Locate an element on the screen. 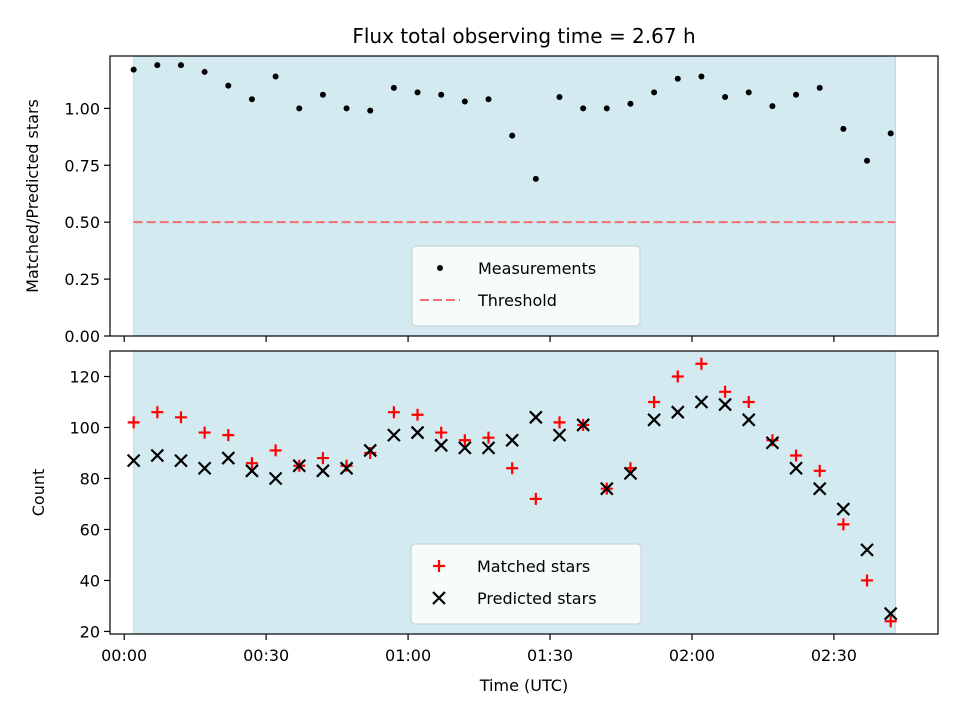  y-tick-label: 0.00 is located at coordinates (82, 336).